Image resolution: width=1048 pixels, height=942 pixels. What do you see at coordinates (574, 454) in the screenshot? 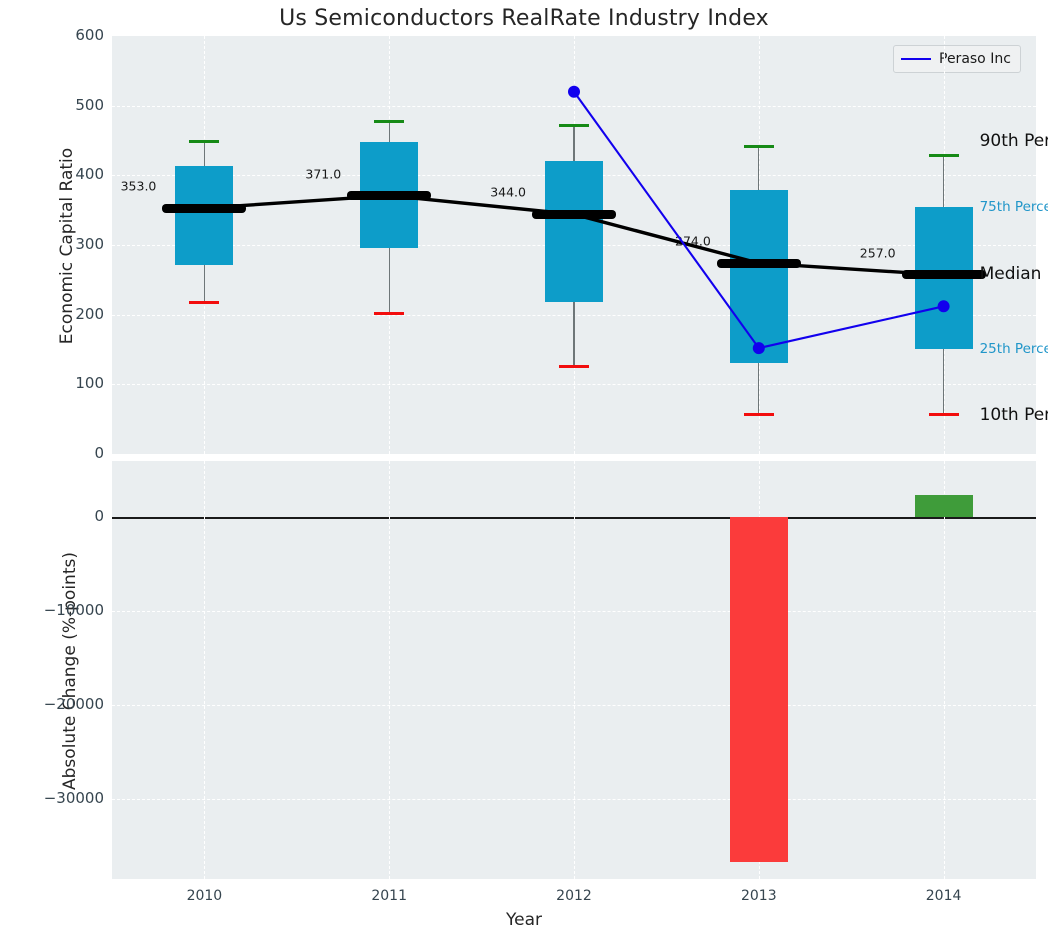
I see `gridline-horizontal` at bounding box center [574, 454].